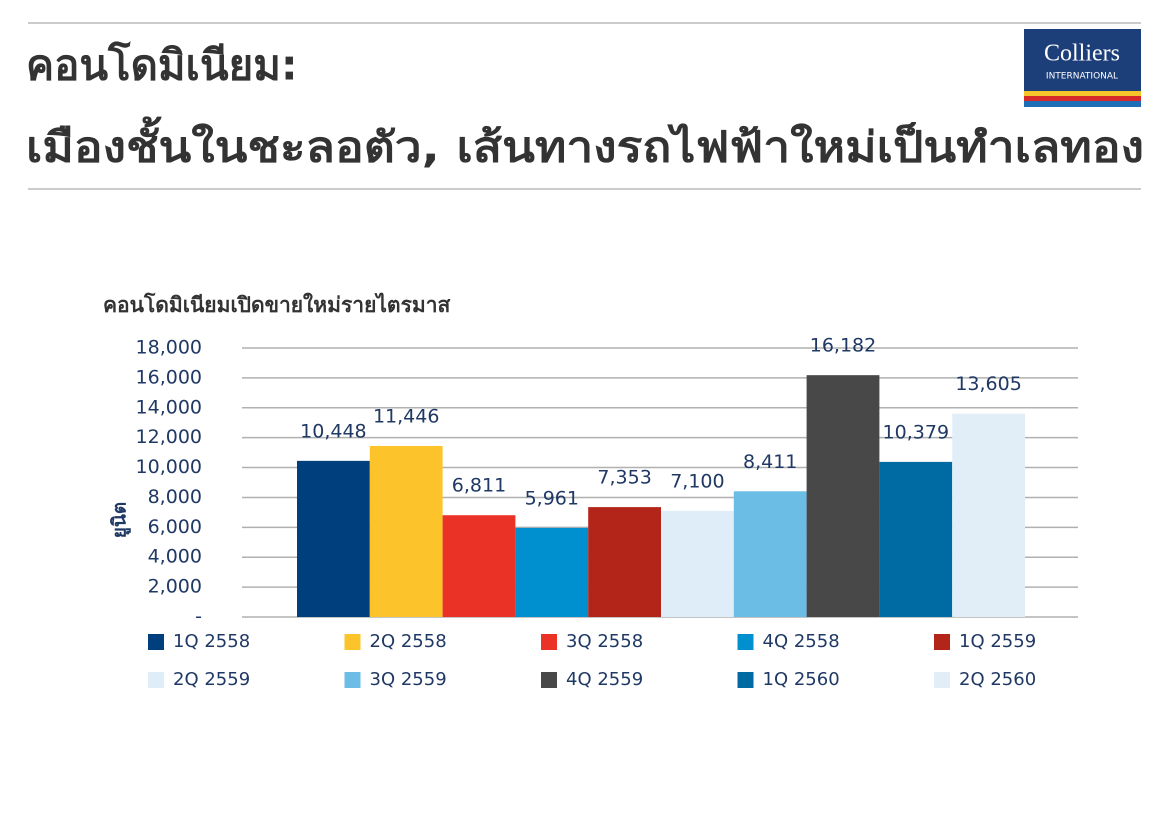  What do you see at coordinates (406, 416) in the screenshot?
I see `value-label: 11,446` at bounding box center [406, 416].